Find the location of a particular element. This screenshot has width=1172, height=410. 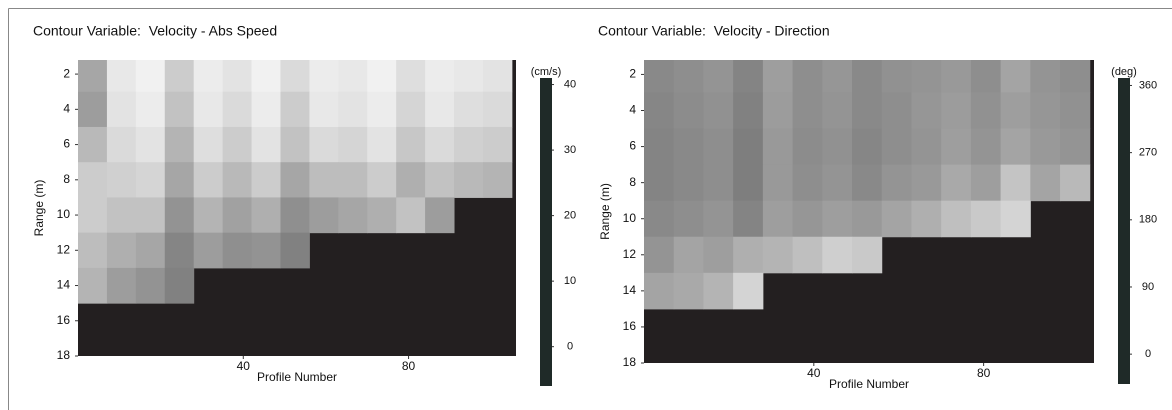

chart-title: Contour Variable: Velocity - Direction is located at coordinates (714, 31).